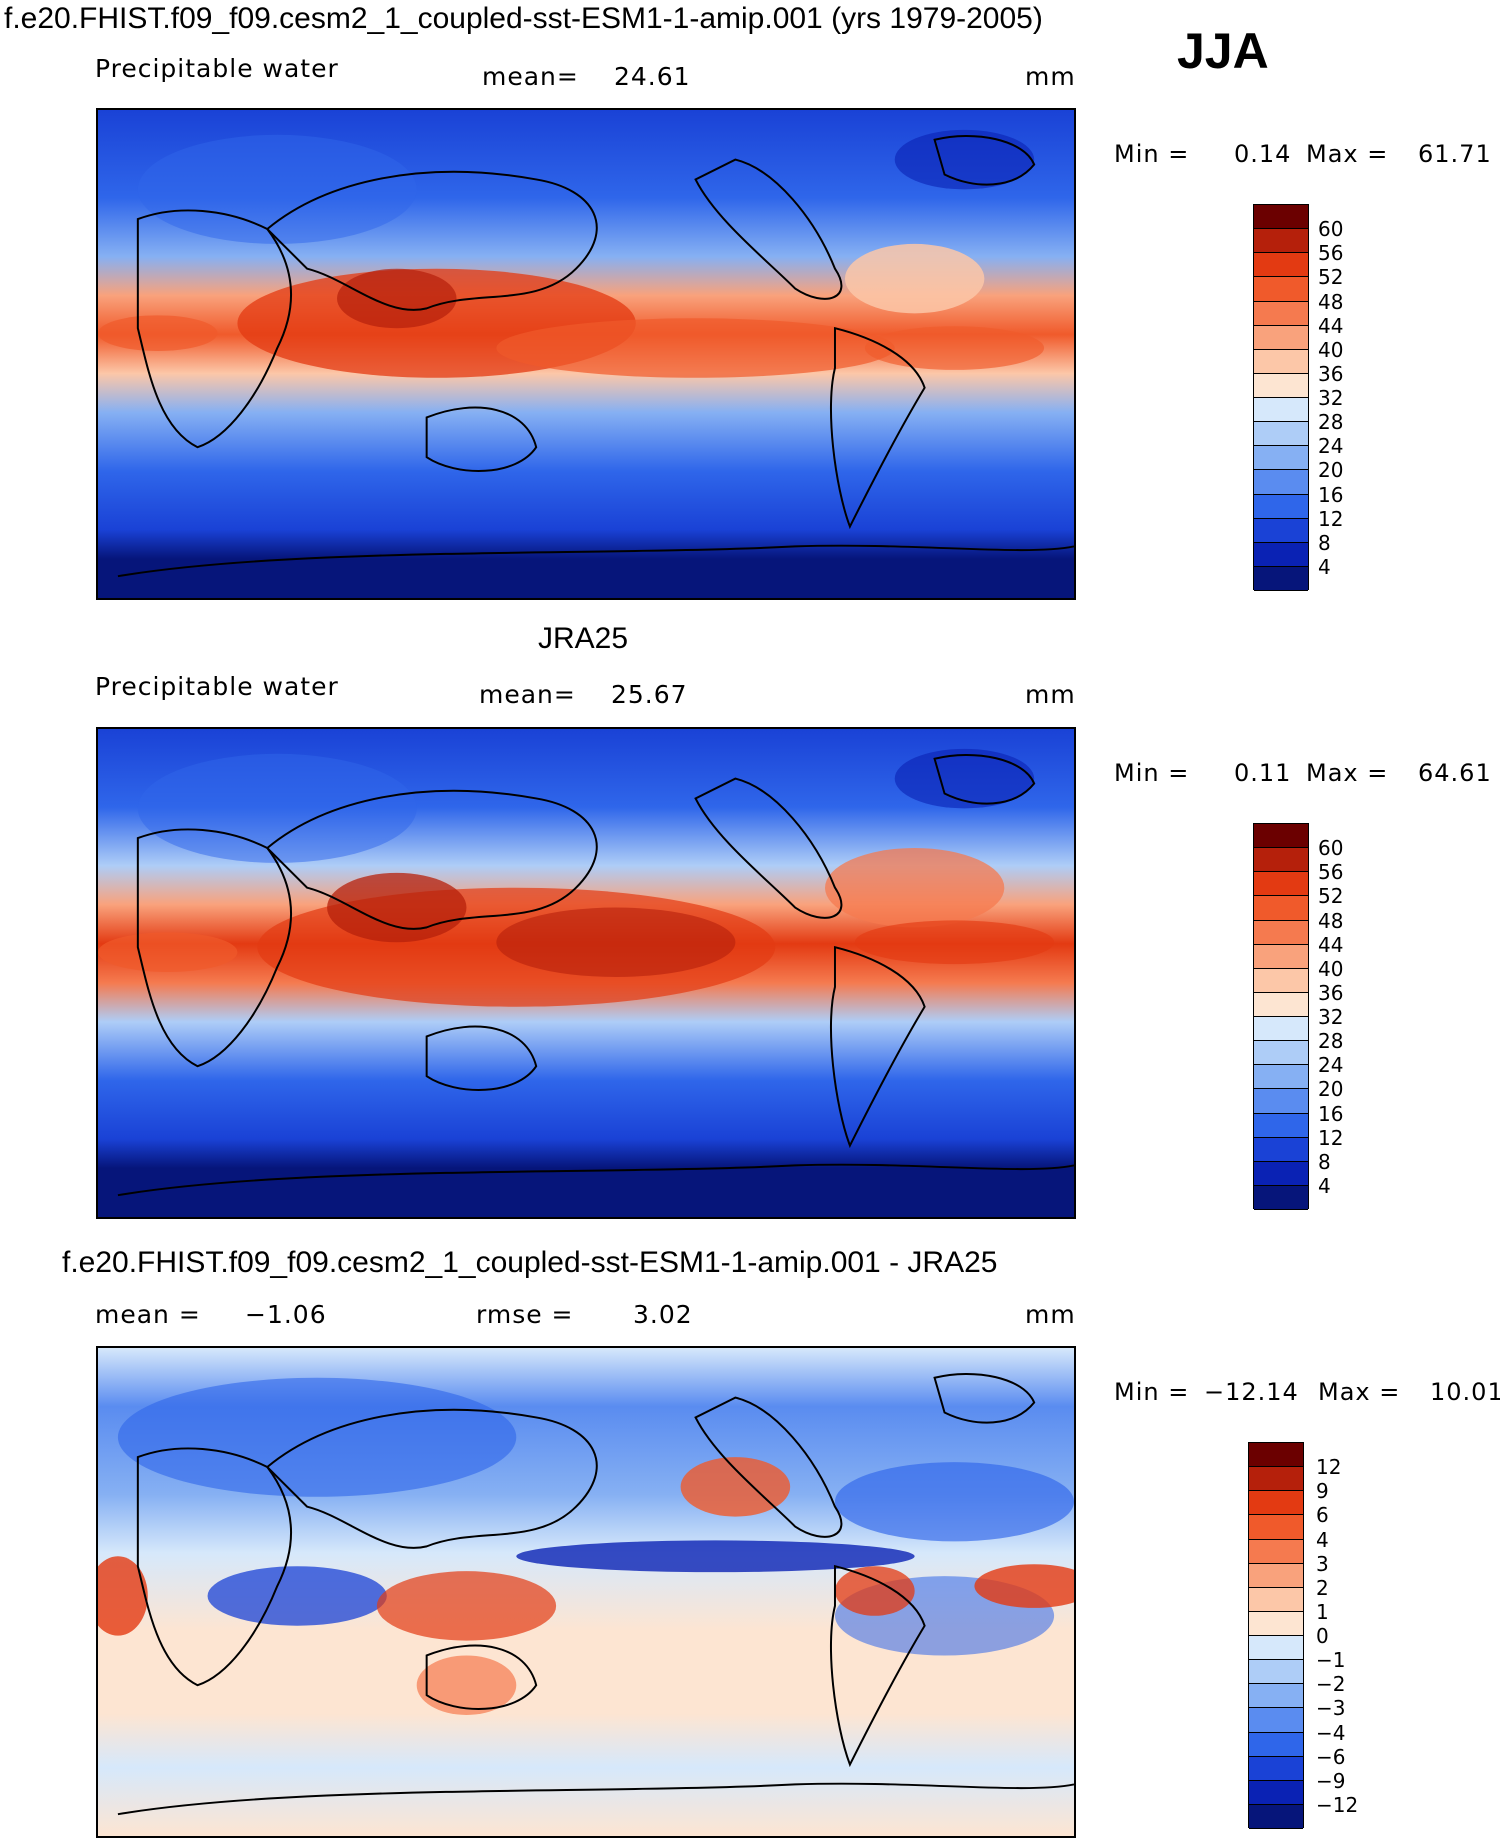  Describe the element at coordinates (1331, 968) in the screenshot. I see `panel2-colorbar-tick-label: 40` at that location.